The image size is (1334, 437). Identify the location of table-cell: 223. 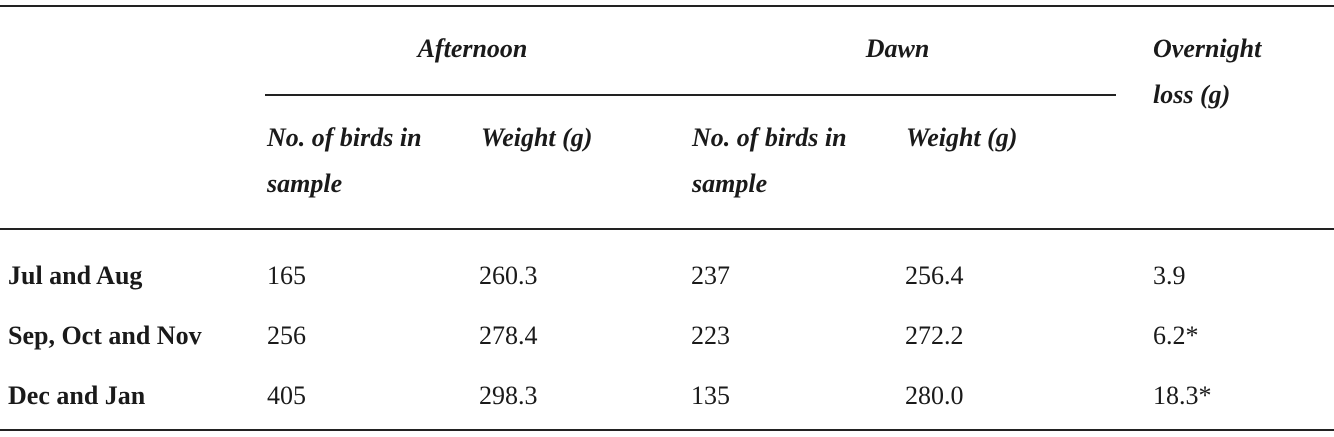
(710, 335).